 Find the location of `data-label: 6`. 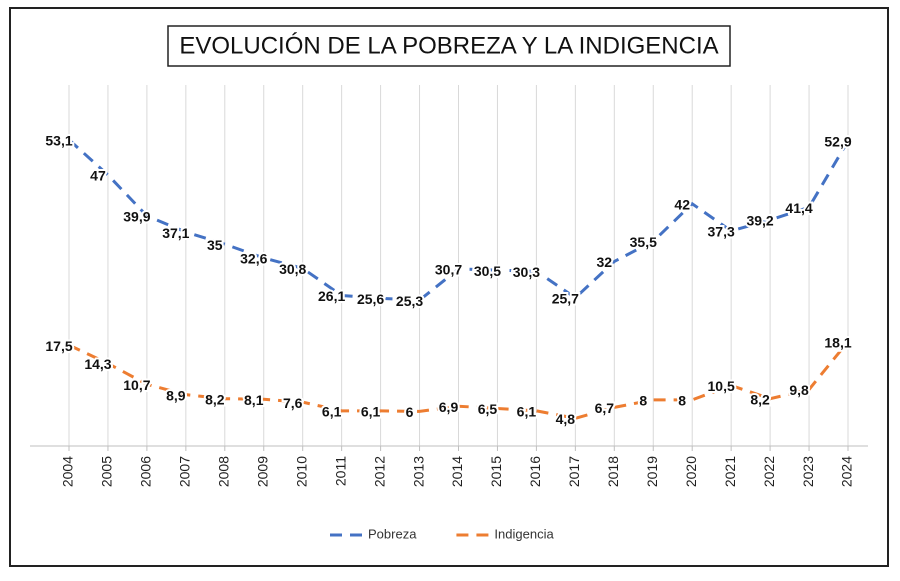

data-label: 6 is located at coordinates (410, 412).